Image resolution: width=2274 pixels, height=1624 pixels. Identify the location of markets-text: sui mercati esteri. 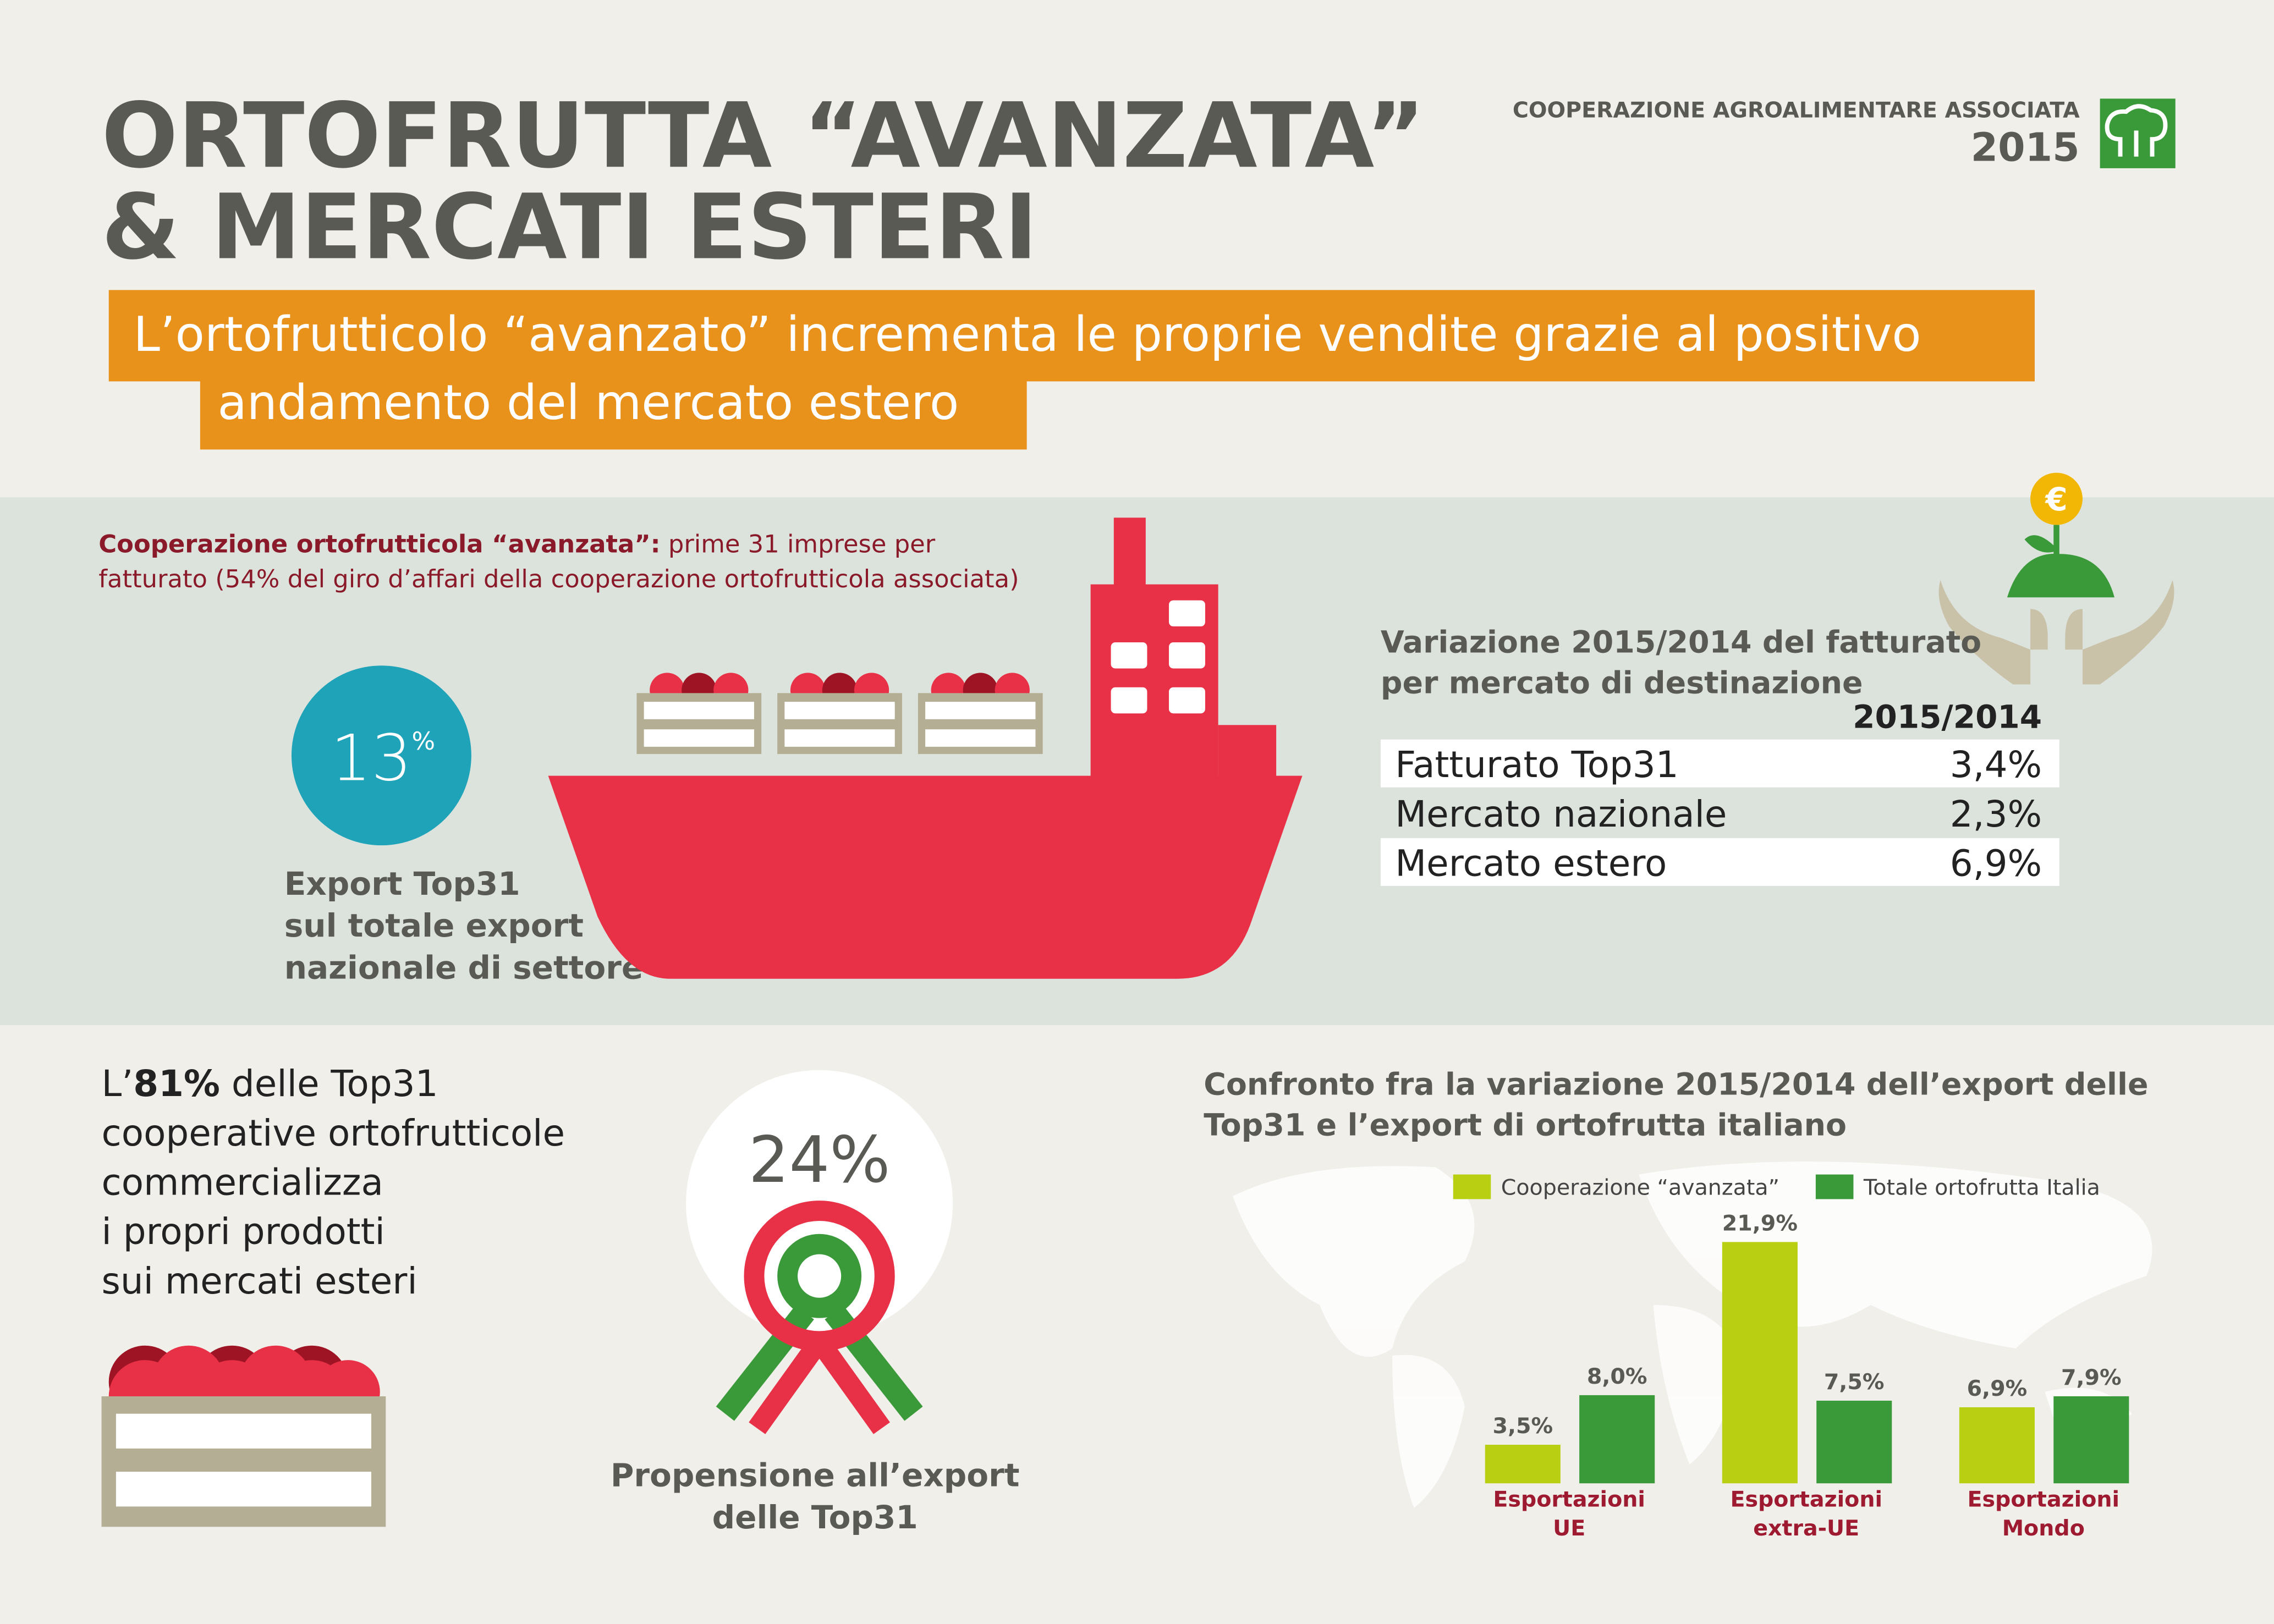
(260, 1281).